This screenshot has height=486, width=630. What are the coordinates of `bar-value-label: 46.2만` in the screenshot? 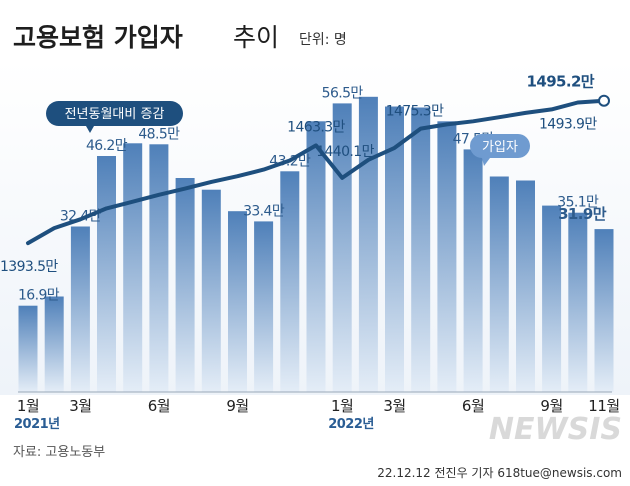 It's located at (107, 146).